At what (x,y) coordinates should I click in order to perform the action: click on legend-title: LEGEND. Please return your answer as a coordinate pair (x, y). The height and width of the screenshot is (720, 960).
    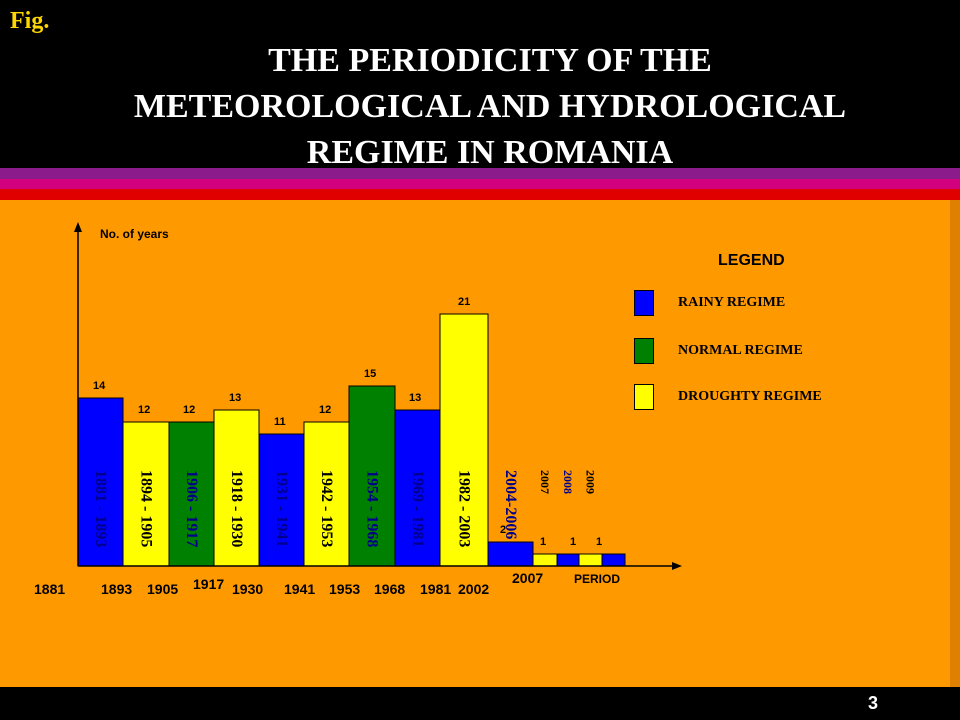
    Looking at the image, I should click on (751, 260).